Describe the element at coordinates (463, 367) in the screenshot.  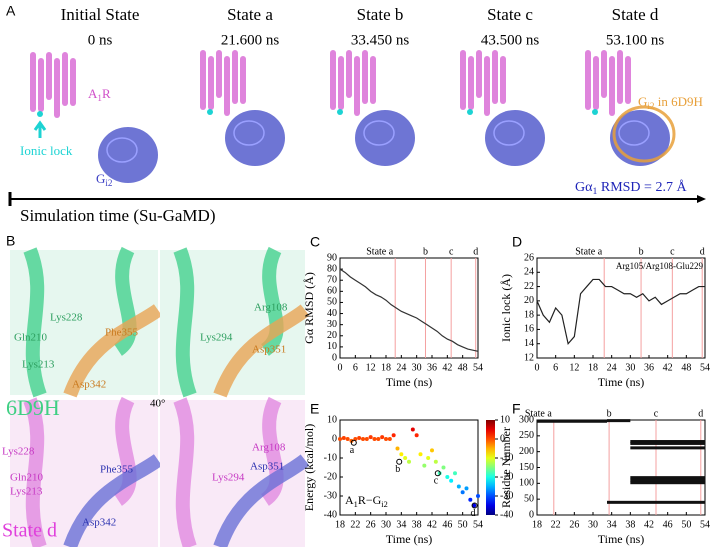
I see `x-tick-label: 48` at that location.